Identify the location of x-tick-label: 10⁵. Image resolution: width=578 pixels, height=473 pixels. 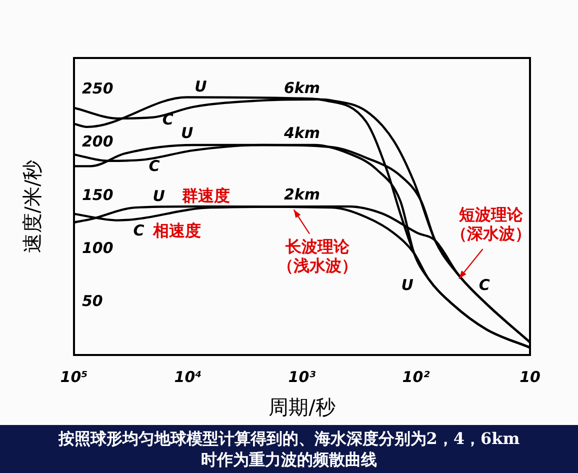
(74, 377).